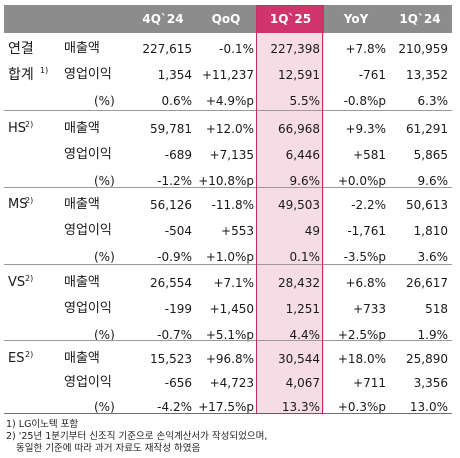  I want to click on group-label: MS, so click(18, 204).